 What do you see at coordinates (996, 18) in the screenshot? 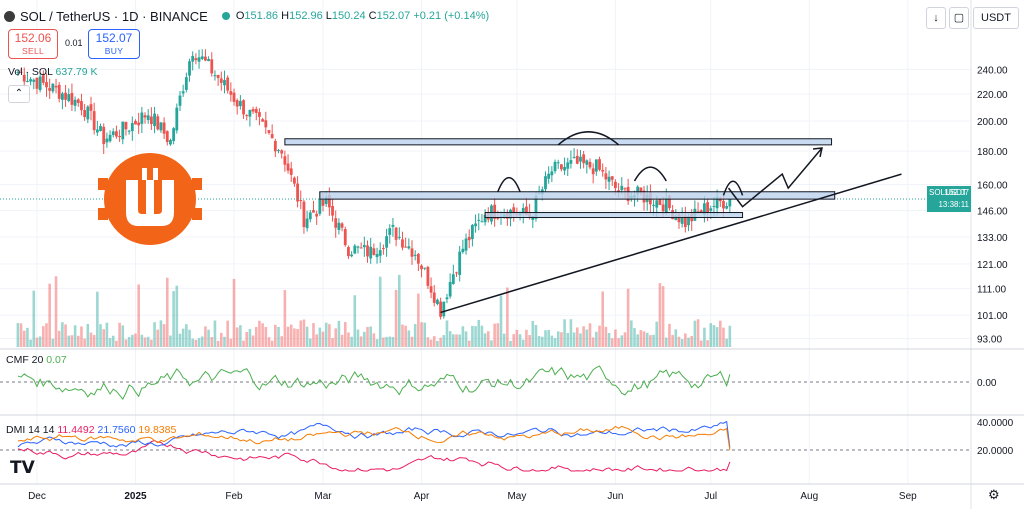
I see `currency-selector: USDT` at bounding box center [996, 18].